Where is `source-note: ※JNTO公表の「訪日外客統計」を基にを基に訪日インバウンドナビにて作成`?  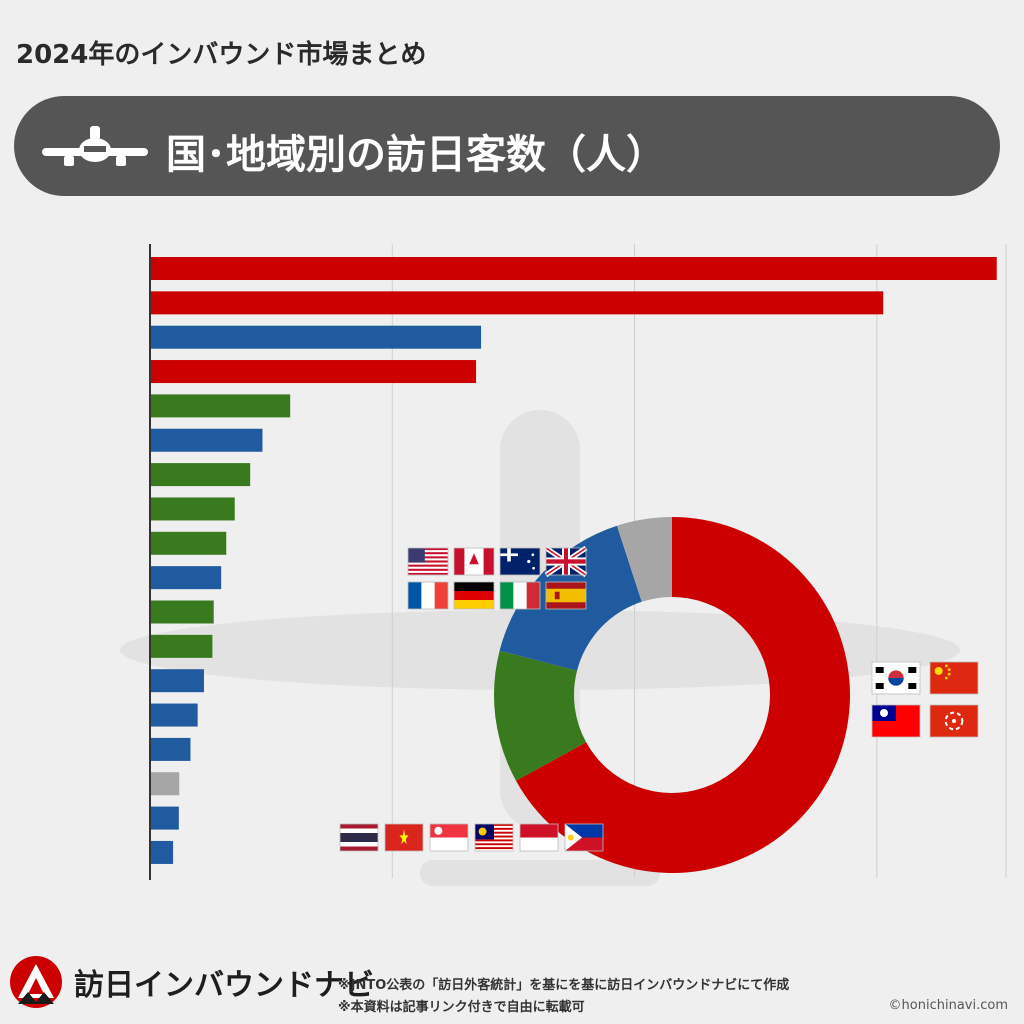
source-note: ※JNTO公表の「訪日外客統計」を基にを基に訪日インバウンドナビにて作成 is located at coordinates (564, 985).